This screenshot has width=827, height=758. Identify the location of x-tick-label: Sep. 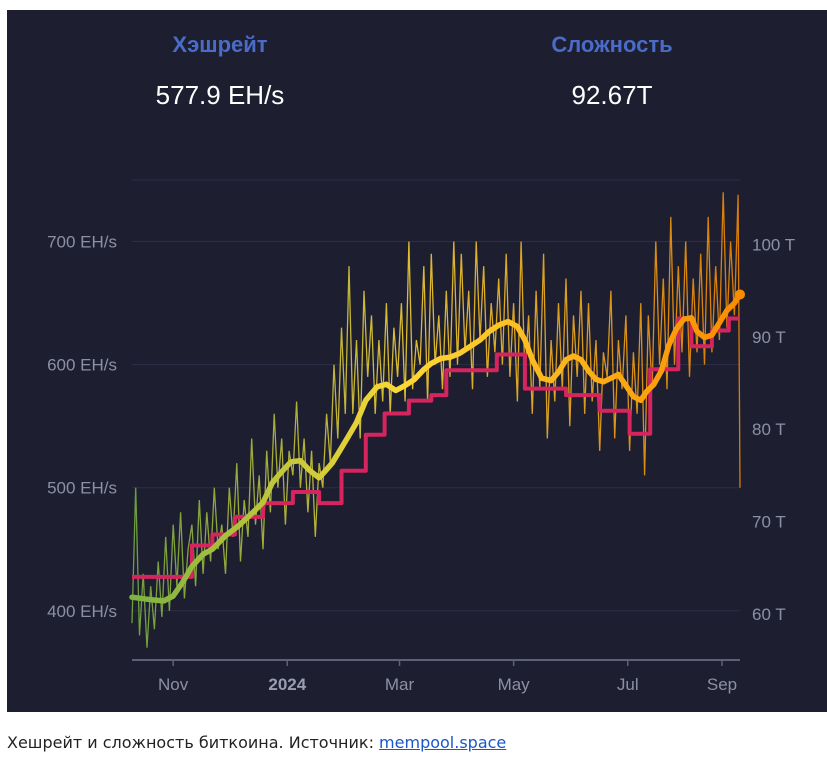
(722, 684).